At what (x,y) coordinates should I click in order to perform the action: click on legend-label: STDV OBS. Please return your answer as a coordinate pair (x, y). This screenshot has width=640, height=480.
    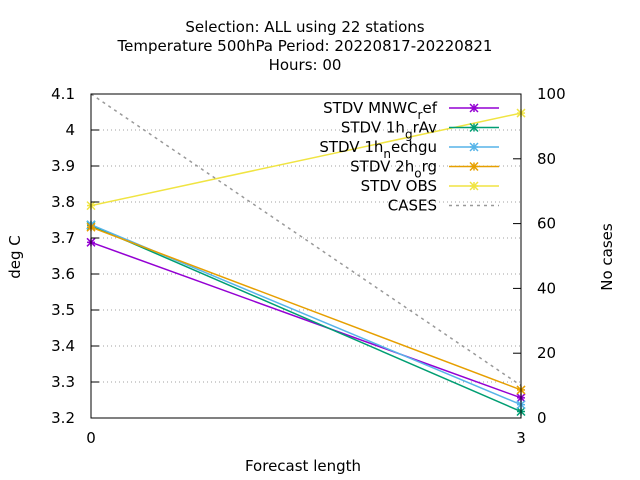
    Looking at the image, I should click on (399, 186).